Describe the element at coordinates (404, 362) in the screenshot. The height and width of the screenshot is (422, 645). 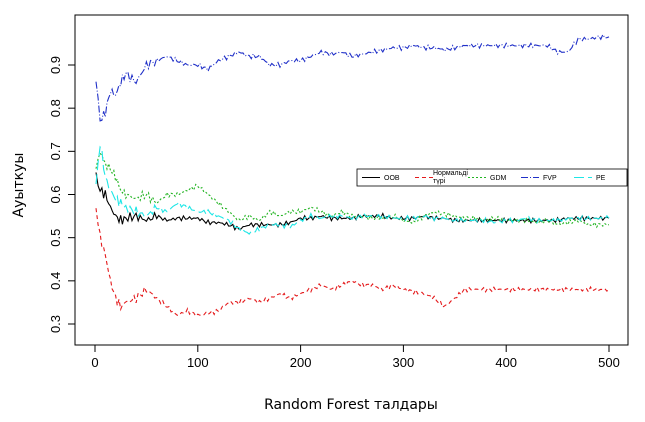
I see `x-tick-label: 300` at that location.